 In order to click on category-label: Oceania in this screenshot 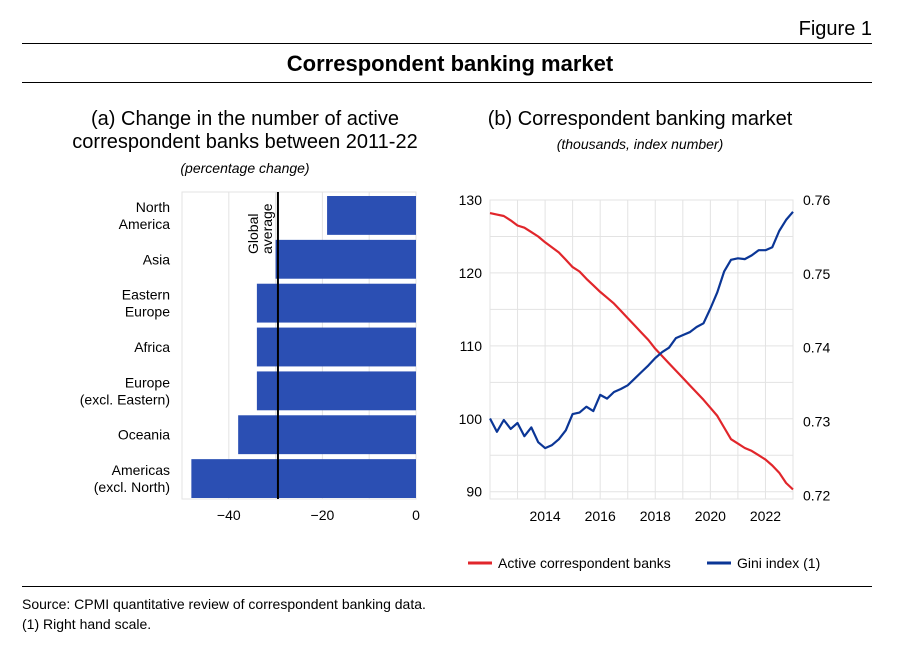, I will do `click(144, 435)`.